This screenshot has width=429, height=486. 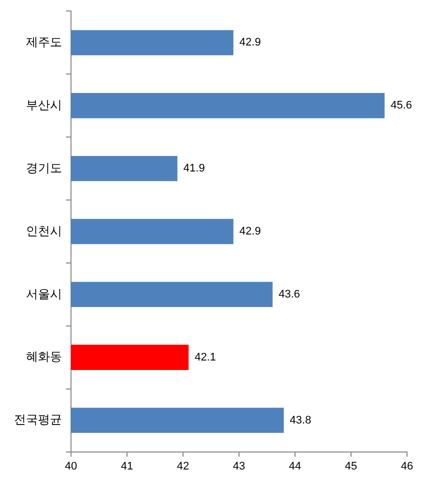 I want to click on data-label: 43.8, so click(x=301, y=420).